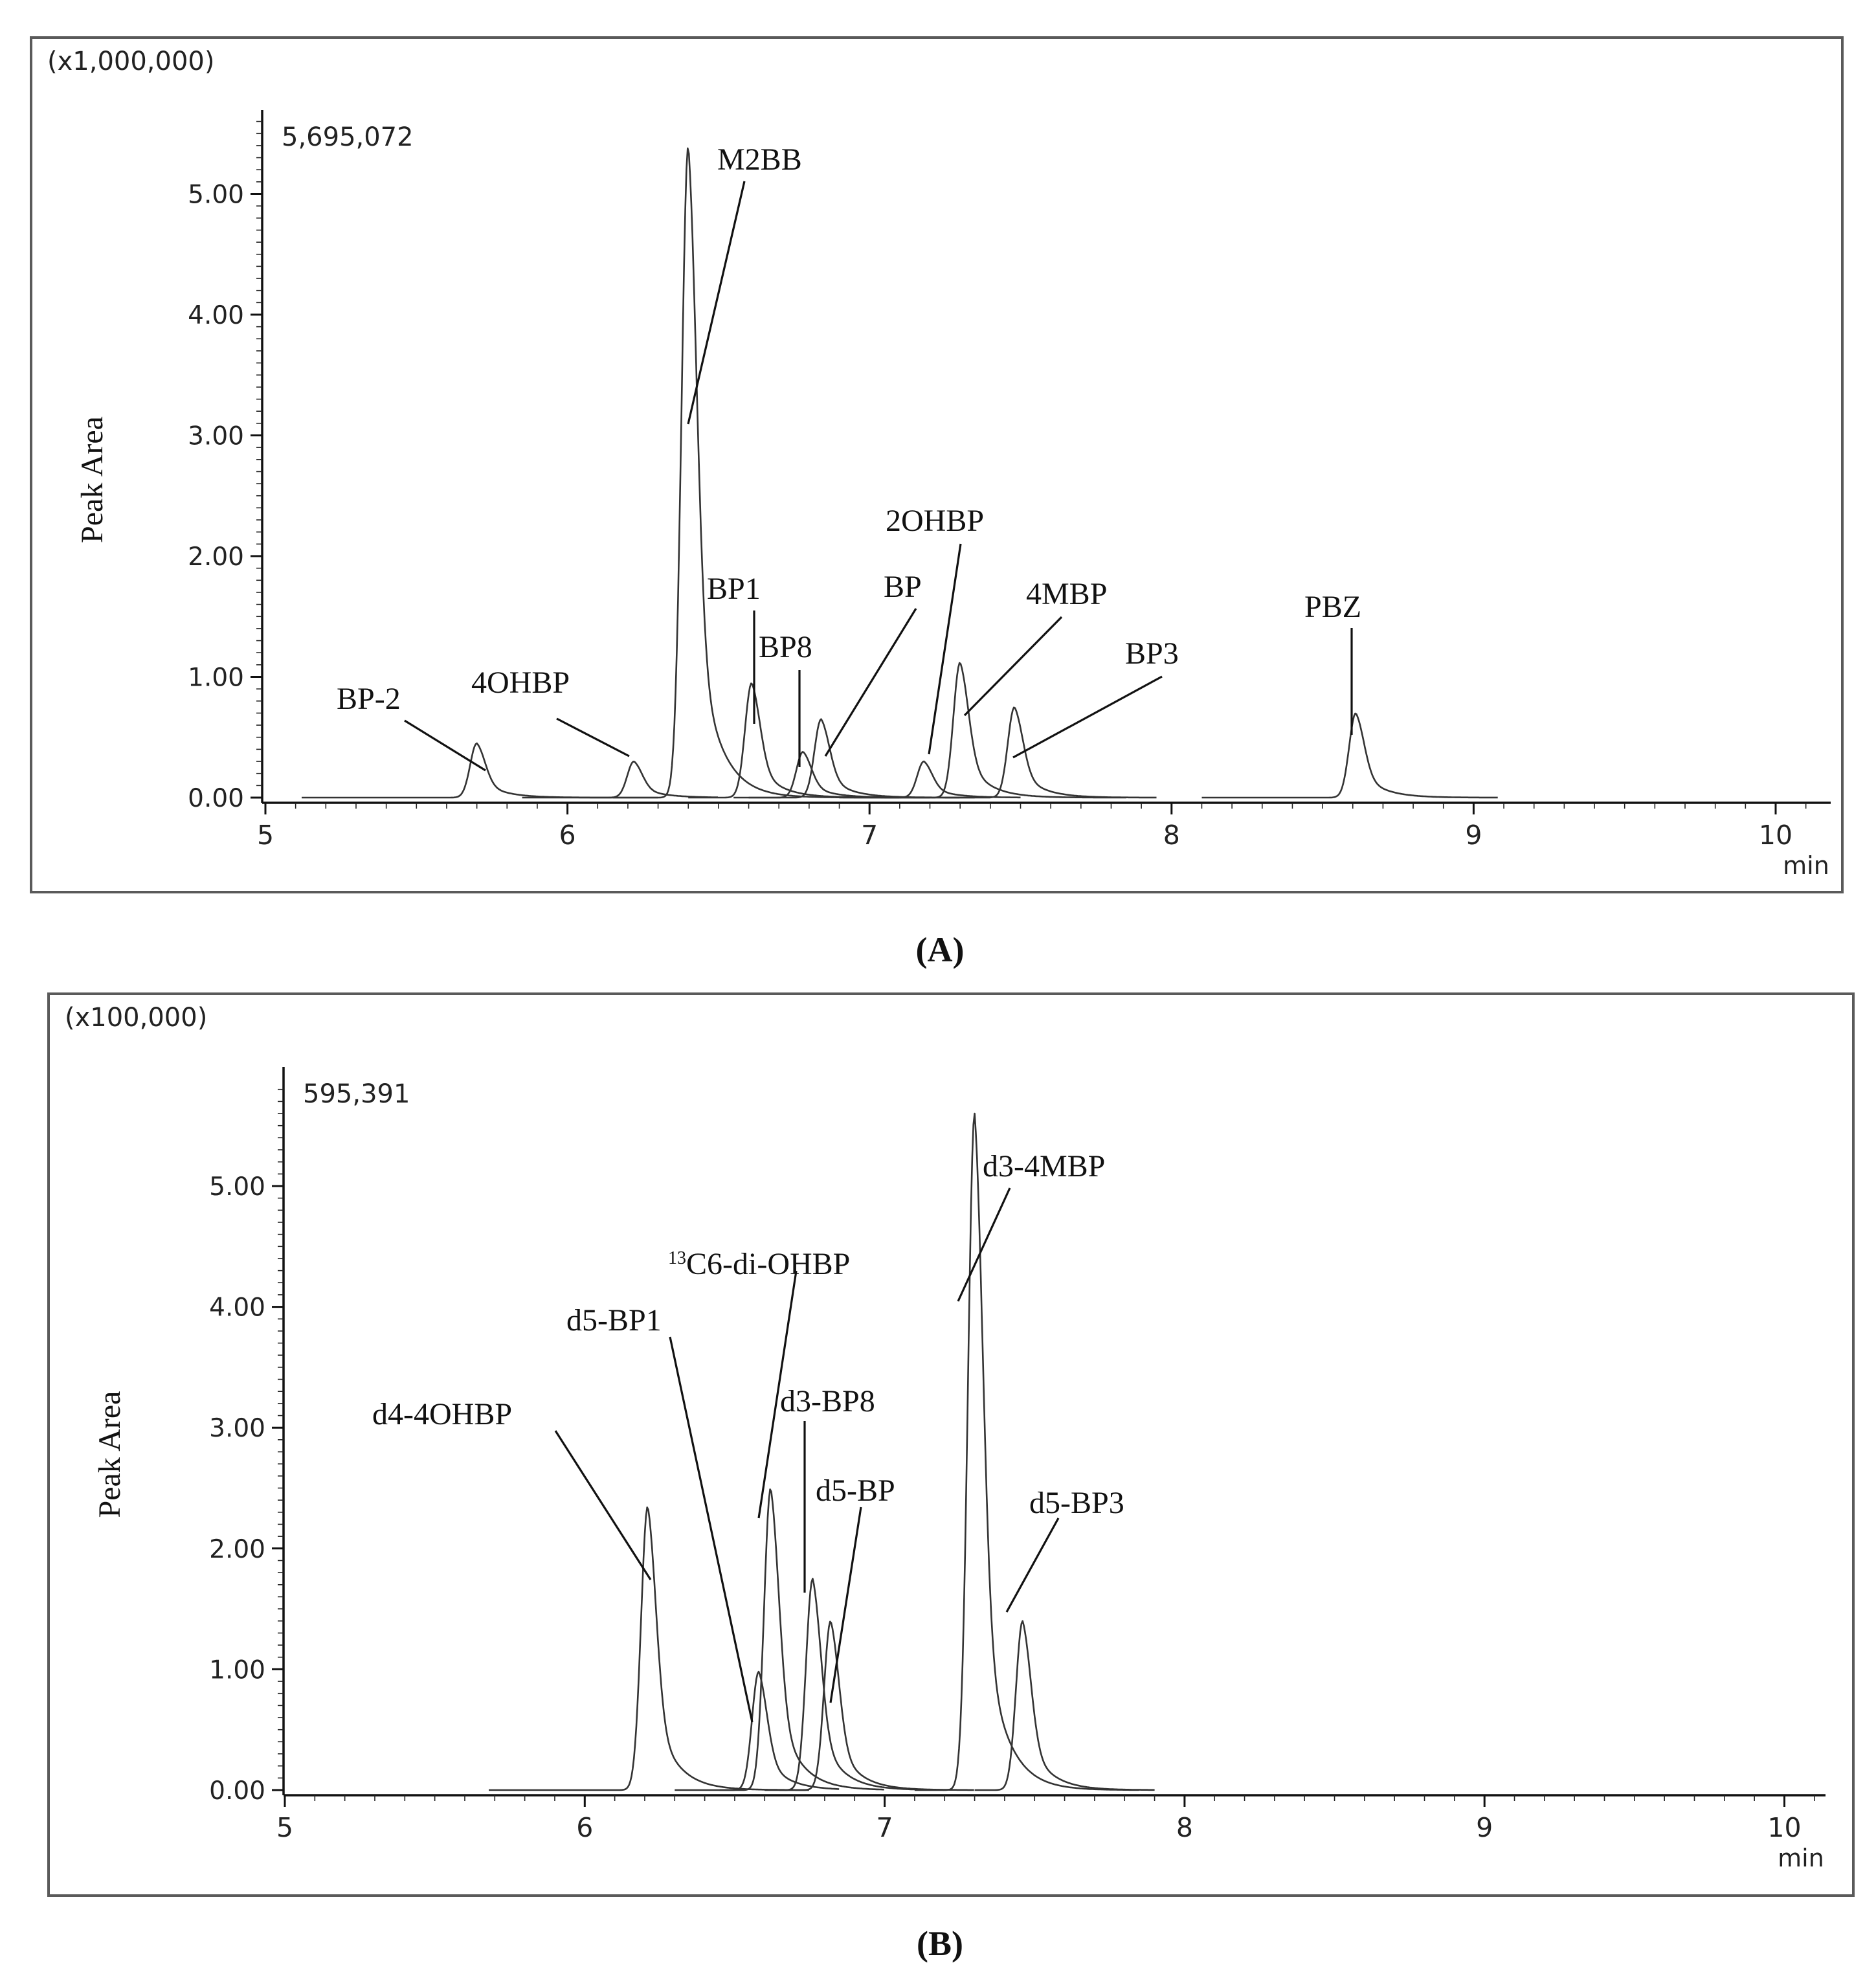 The width and height of the screenshot is (1876, 1983). What do you see at coordinates (711, 1529) in the screenshot?
I see `leader-line-d5-bp1` at bounding box center [711, 1529].